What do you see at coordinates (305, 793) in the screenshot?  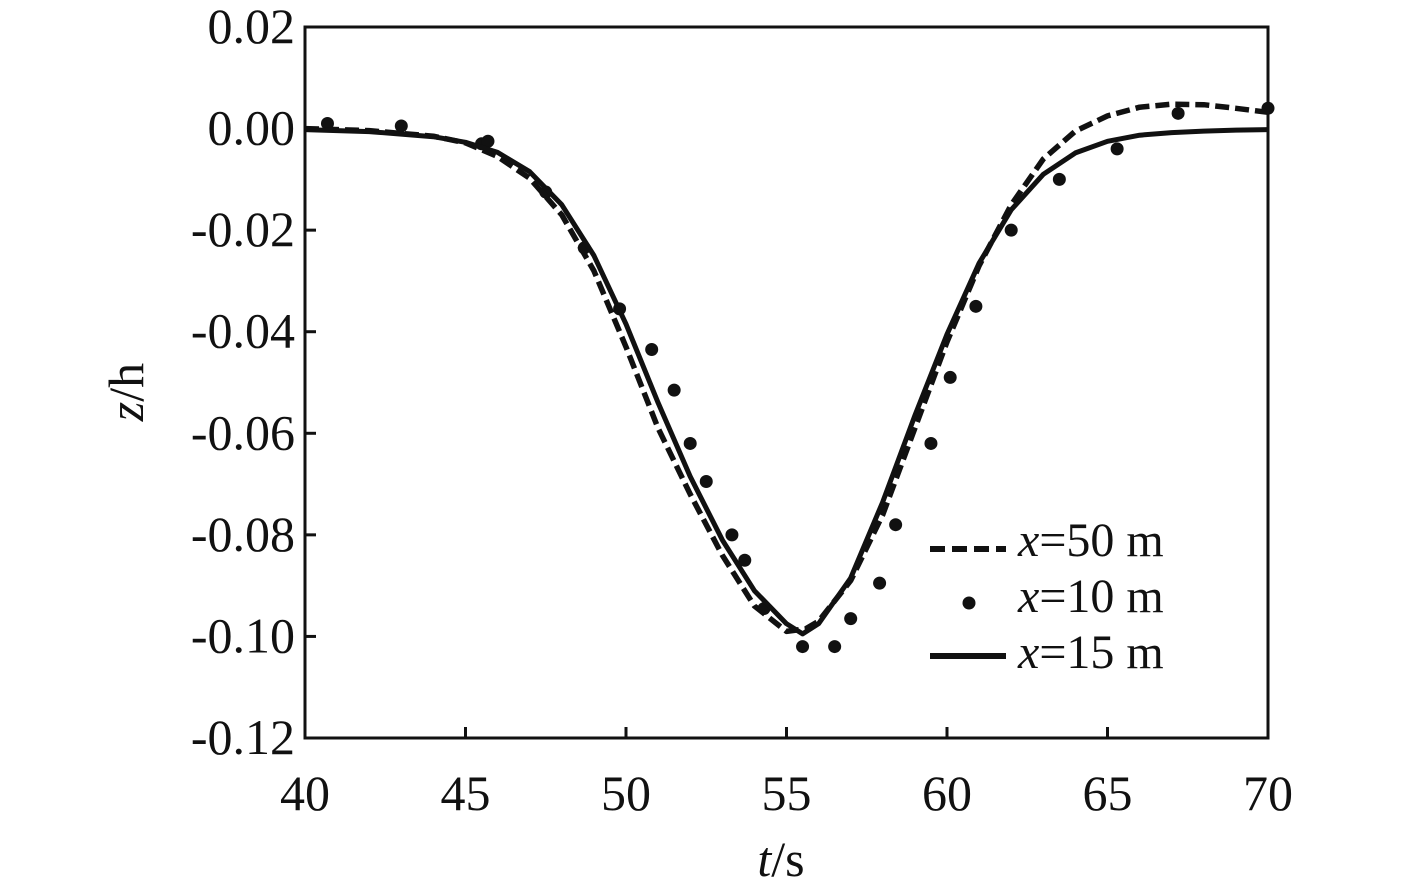 I see `x-tick-label: 40` at bounding box center [305, 793].